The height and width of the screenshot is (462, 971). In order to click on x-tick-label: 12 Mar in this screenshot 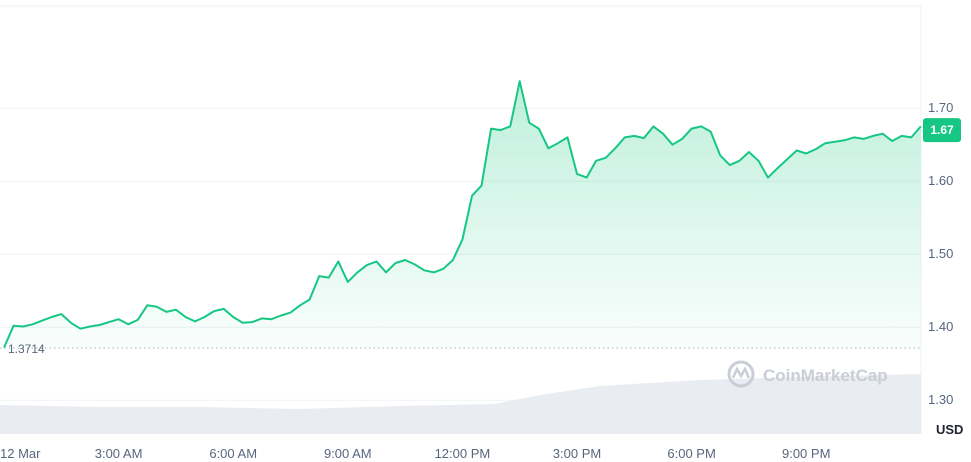, I will do `click(20, 453)`.